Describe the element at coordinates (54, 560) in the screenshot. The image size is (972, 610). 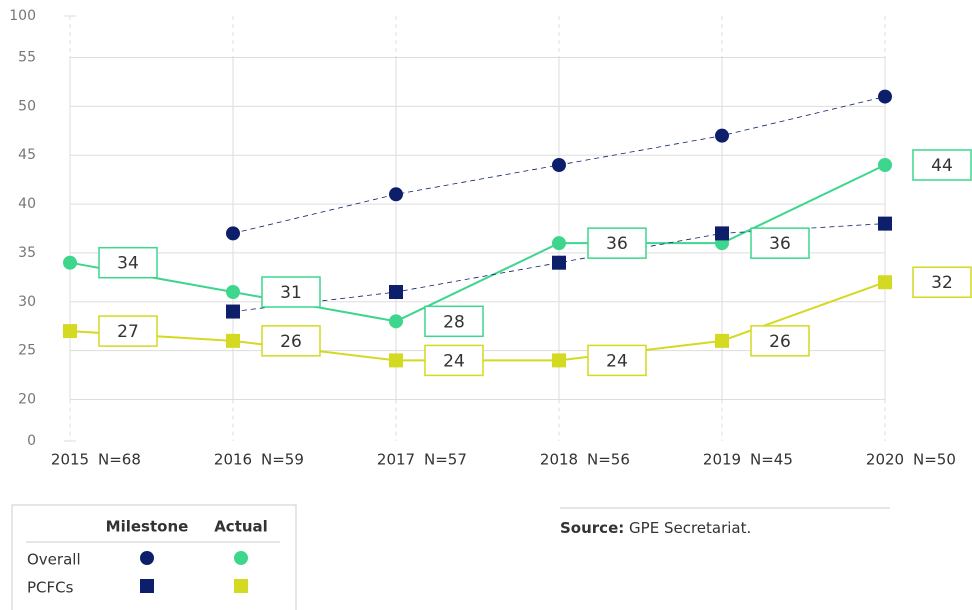
I see `legend-label: Overall` at that location.